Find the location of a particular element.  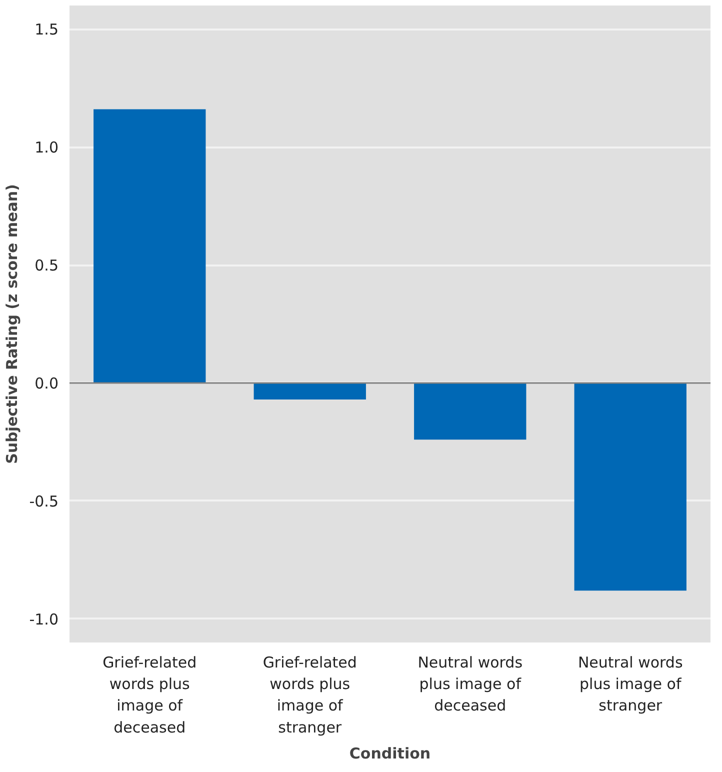

y-tick-label: 1.5 is located at coordinates (46, 29).